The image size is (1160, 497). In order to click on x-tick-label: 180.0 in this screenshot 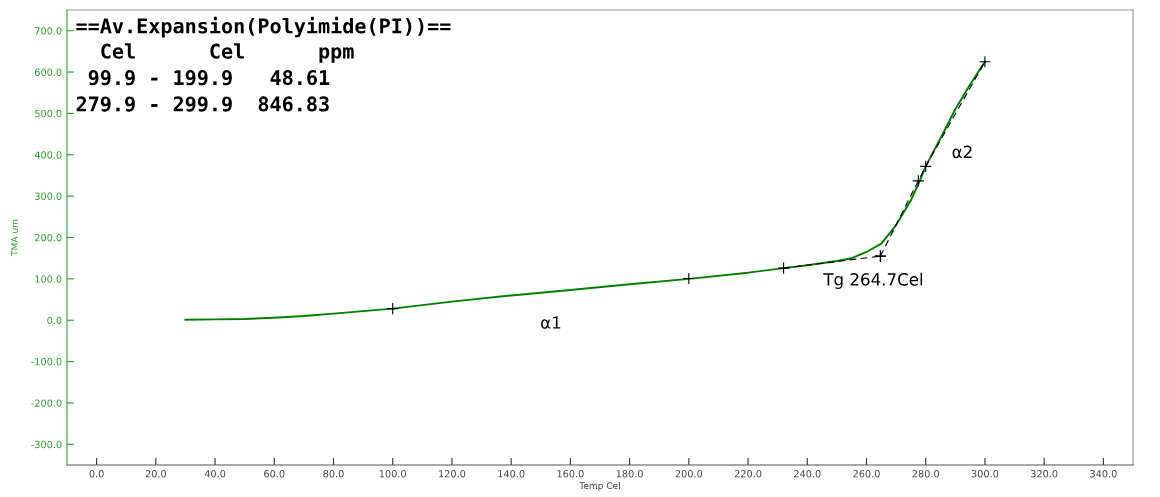, I will do `click(629, 474)`.